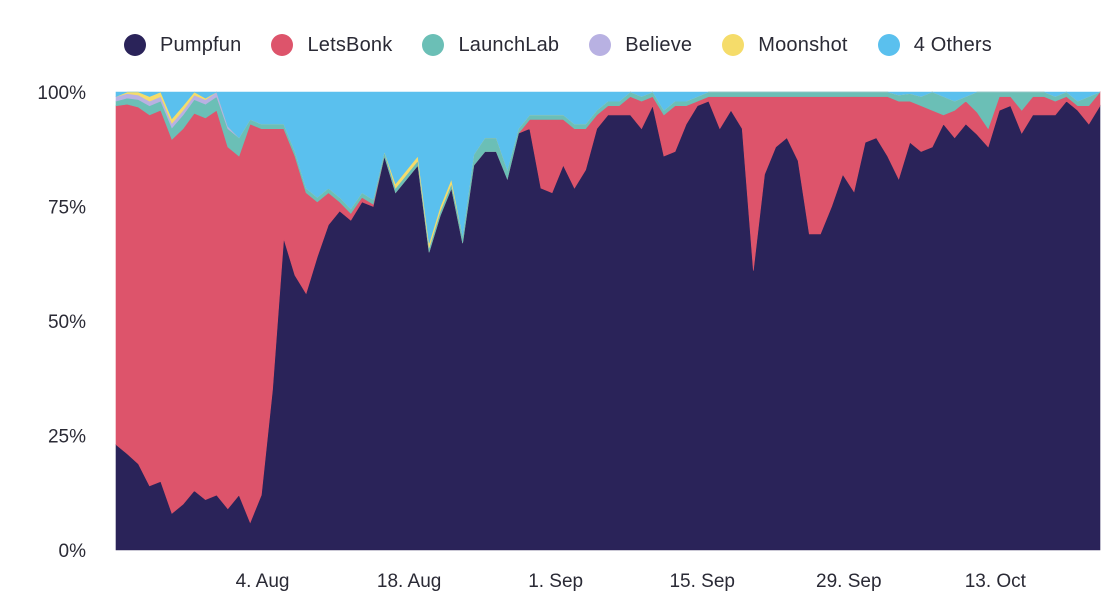 The height and width of the screenshot is (602, 1116). What do you see at coordinates (350, 44) in the screenshot?
I see `legend-label: LetsBonk` at bounding box center [350, 44].